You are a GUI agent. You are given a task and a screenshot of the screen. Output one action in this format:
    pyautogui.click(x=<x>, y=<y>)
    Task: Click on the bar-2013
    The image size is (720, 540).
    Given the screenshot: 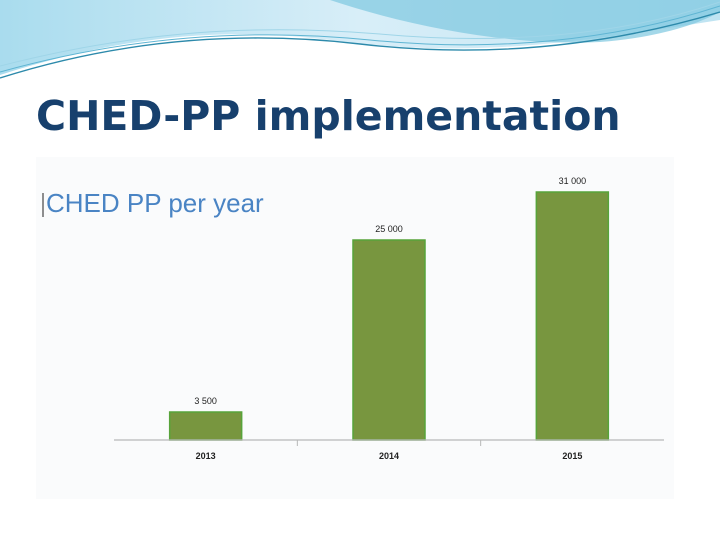 What is the action you would take?
    pyautogui.click(x=205, y=426)
    